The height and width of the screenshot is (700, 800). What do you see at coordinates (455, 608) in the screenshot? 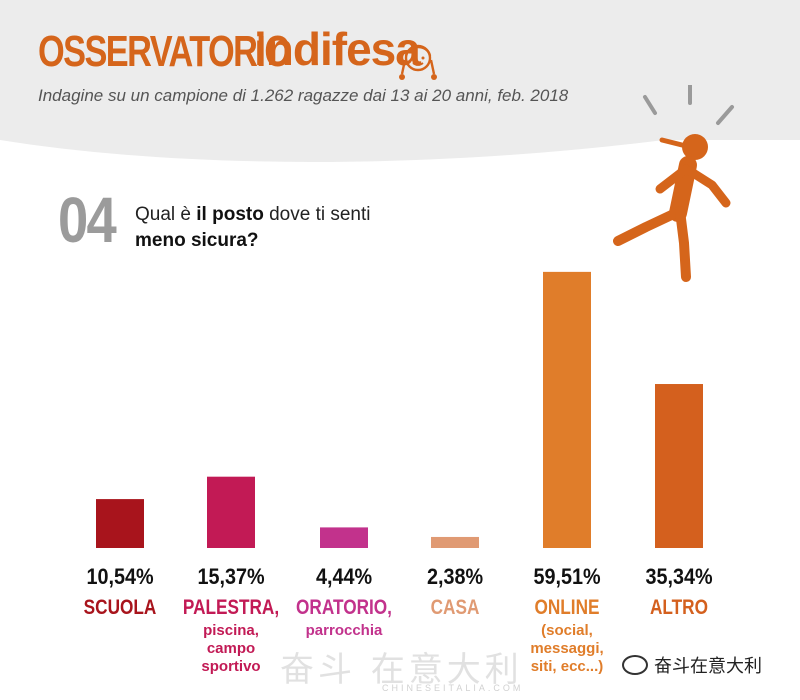
I see `category-label: CASA` at bounding box center [455, 608].